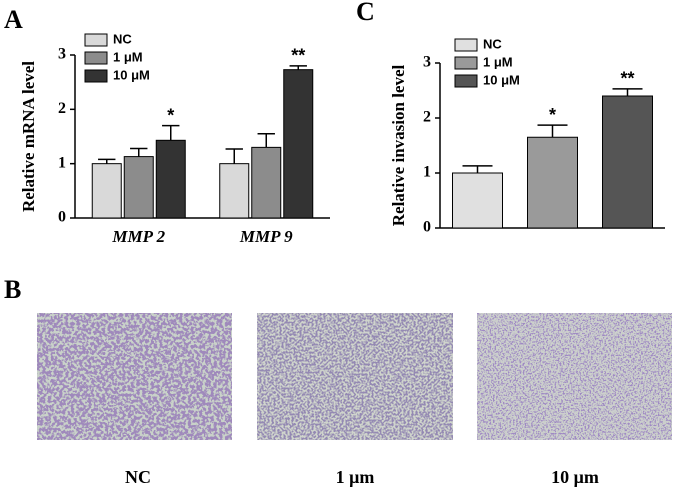  Describe the element at coordinates (398, 145) in the screenshot. I see `y-axis-label: Relative invasion level` at that location.